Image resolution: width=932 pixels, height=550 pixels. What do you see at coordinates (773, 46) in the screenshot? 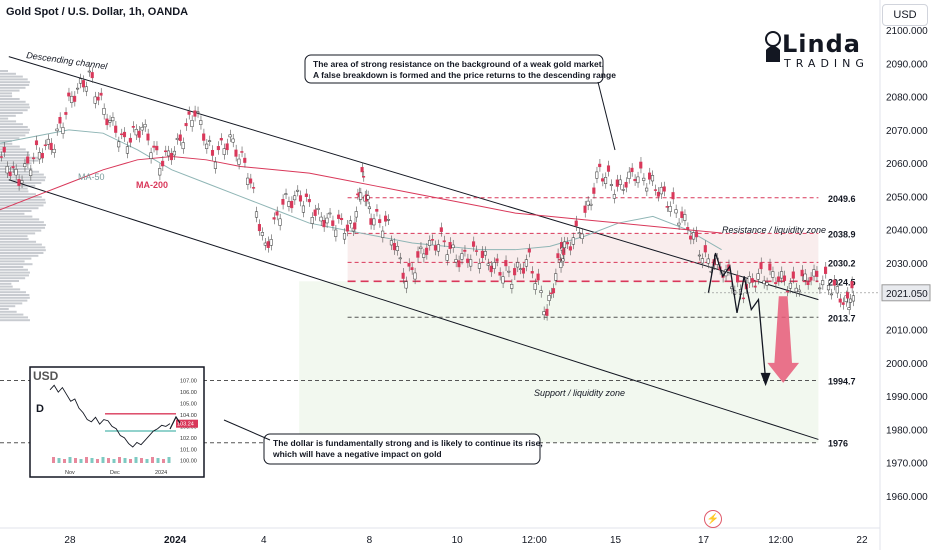
I see `logo-figure-icon` at bounding box center [773, 46].